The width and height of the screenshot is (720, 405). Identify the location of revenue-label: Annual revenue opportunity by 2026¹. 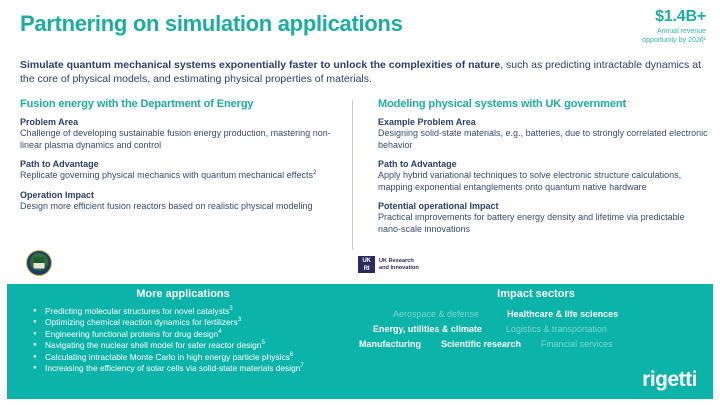
(674, 36).